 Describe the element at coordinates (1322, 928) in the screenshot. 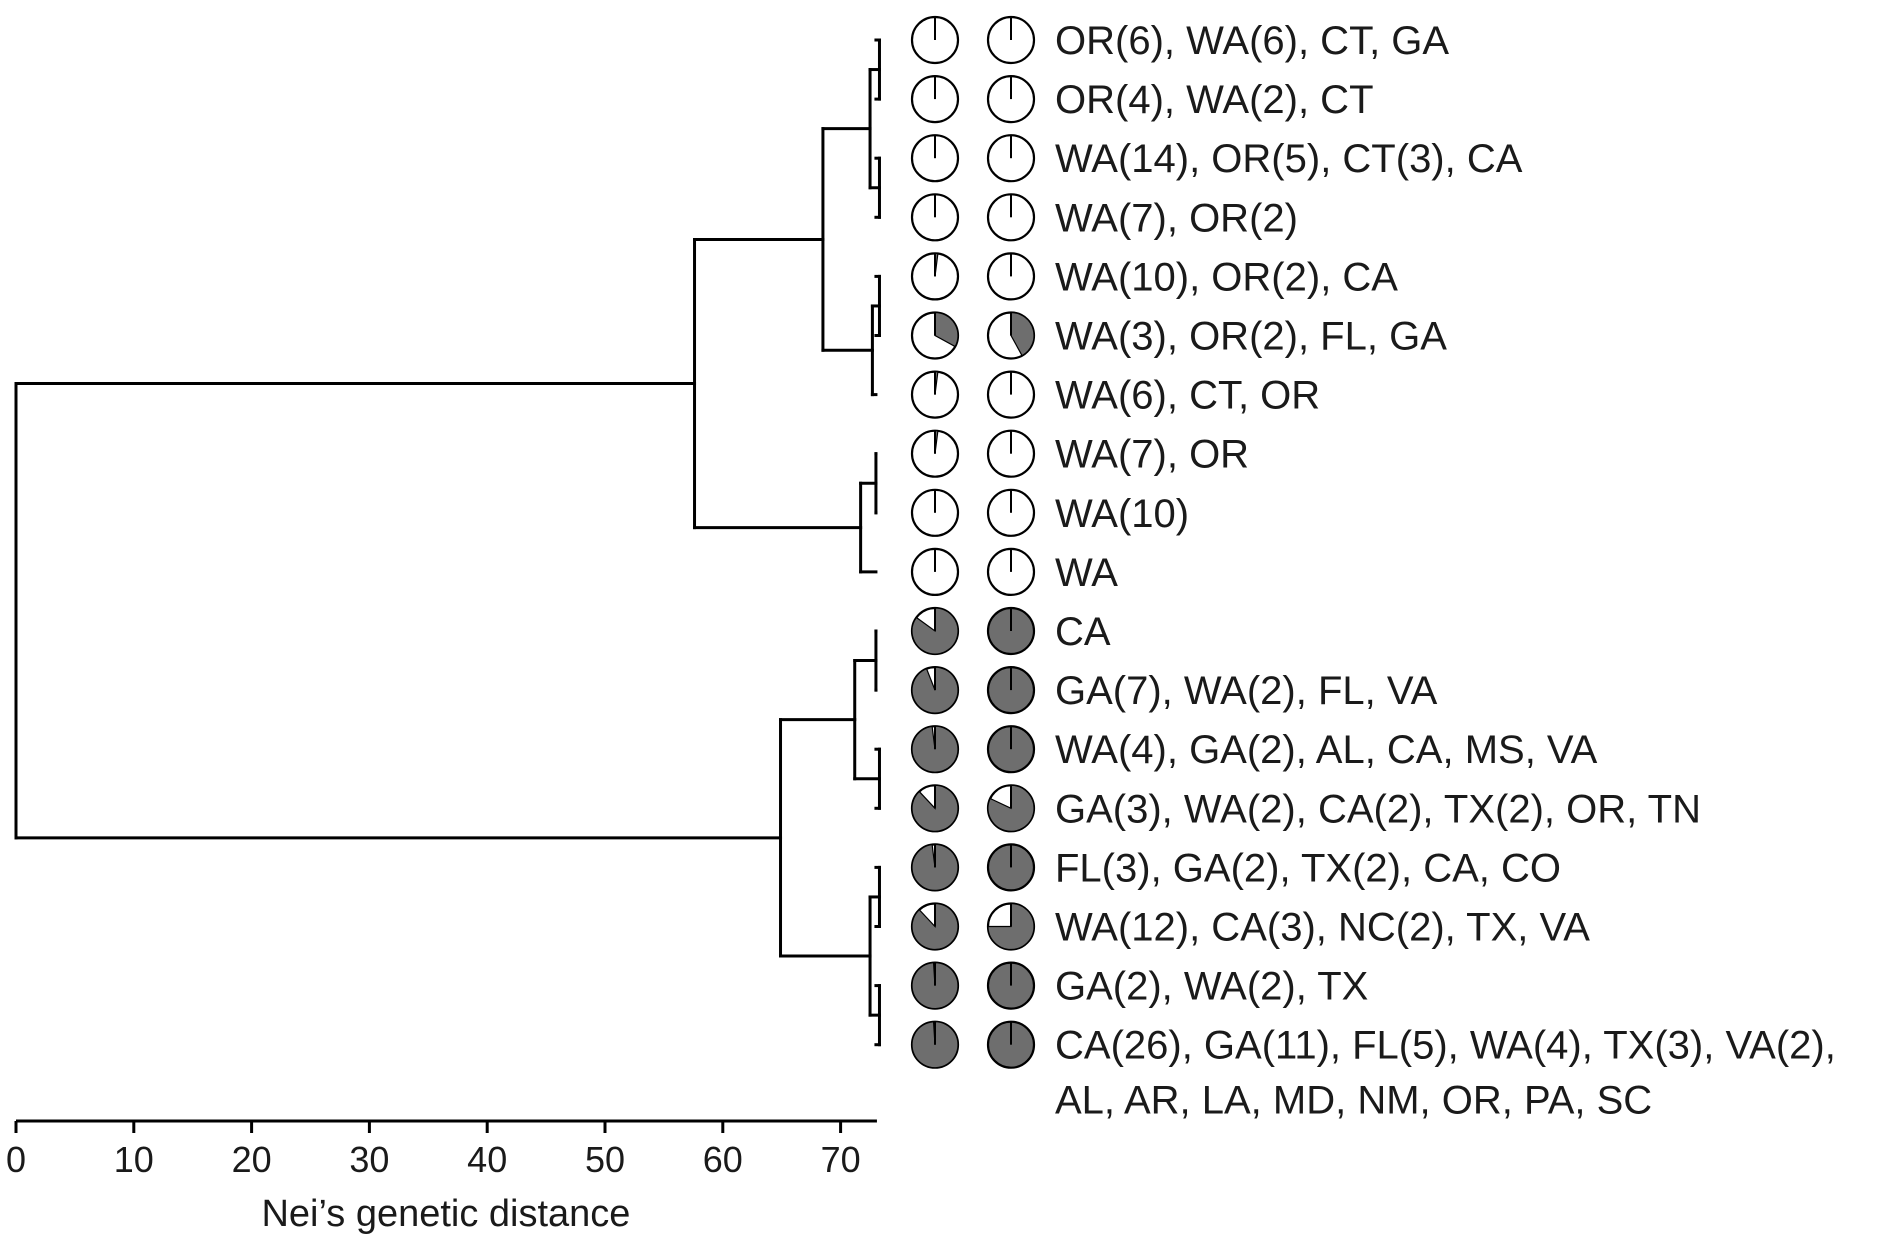

I see `leaf-label-15: WA(12), CA(3), NC(2), TX, VA` at that location.